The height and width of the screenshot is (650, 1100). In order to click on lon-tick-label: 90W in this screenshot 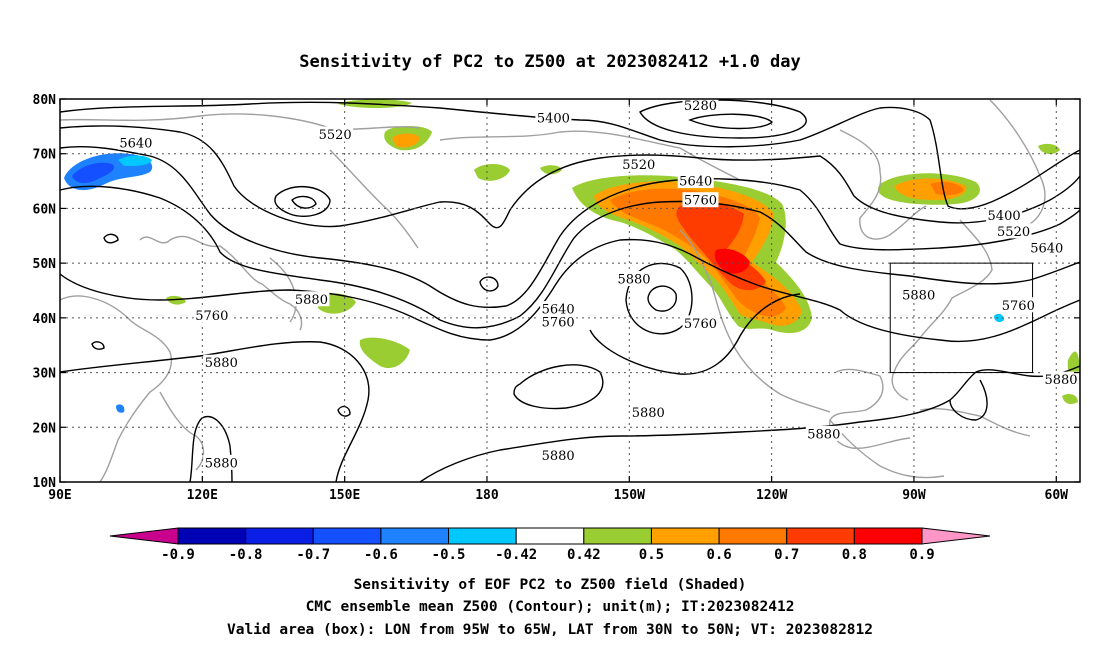, I will do `click(914, 495)`.